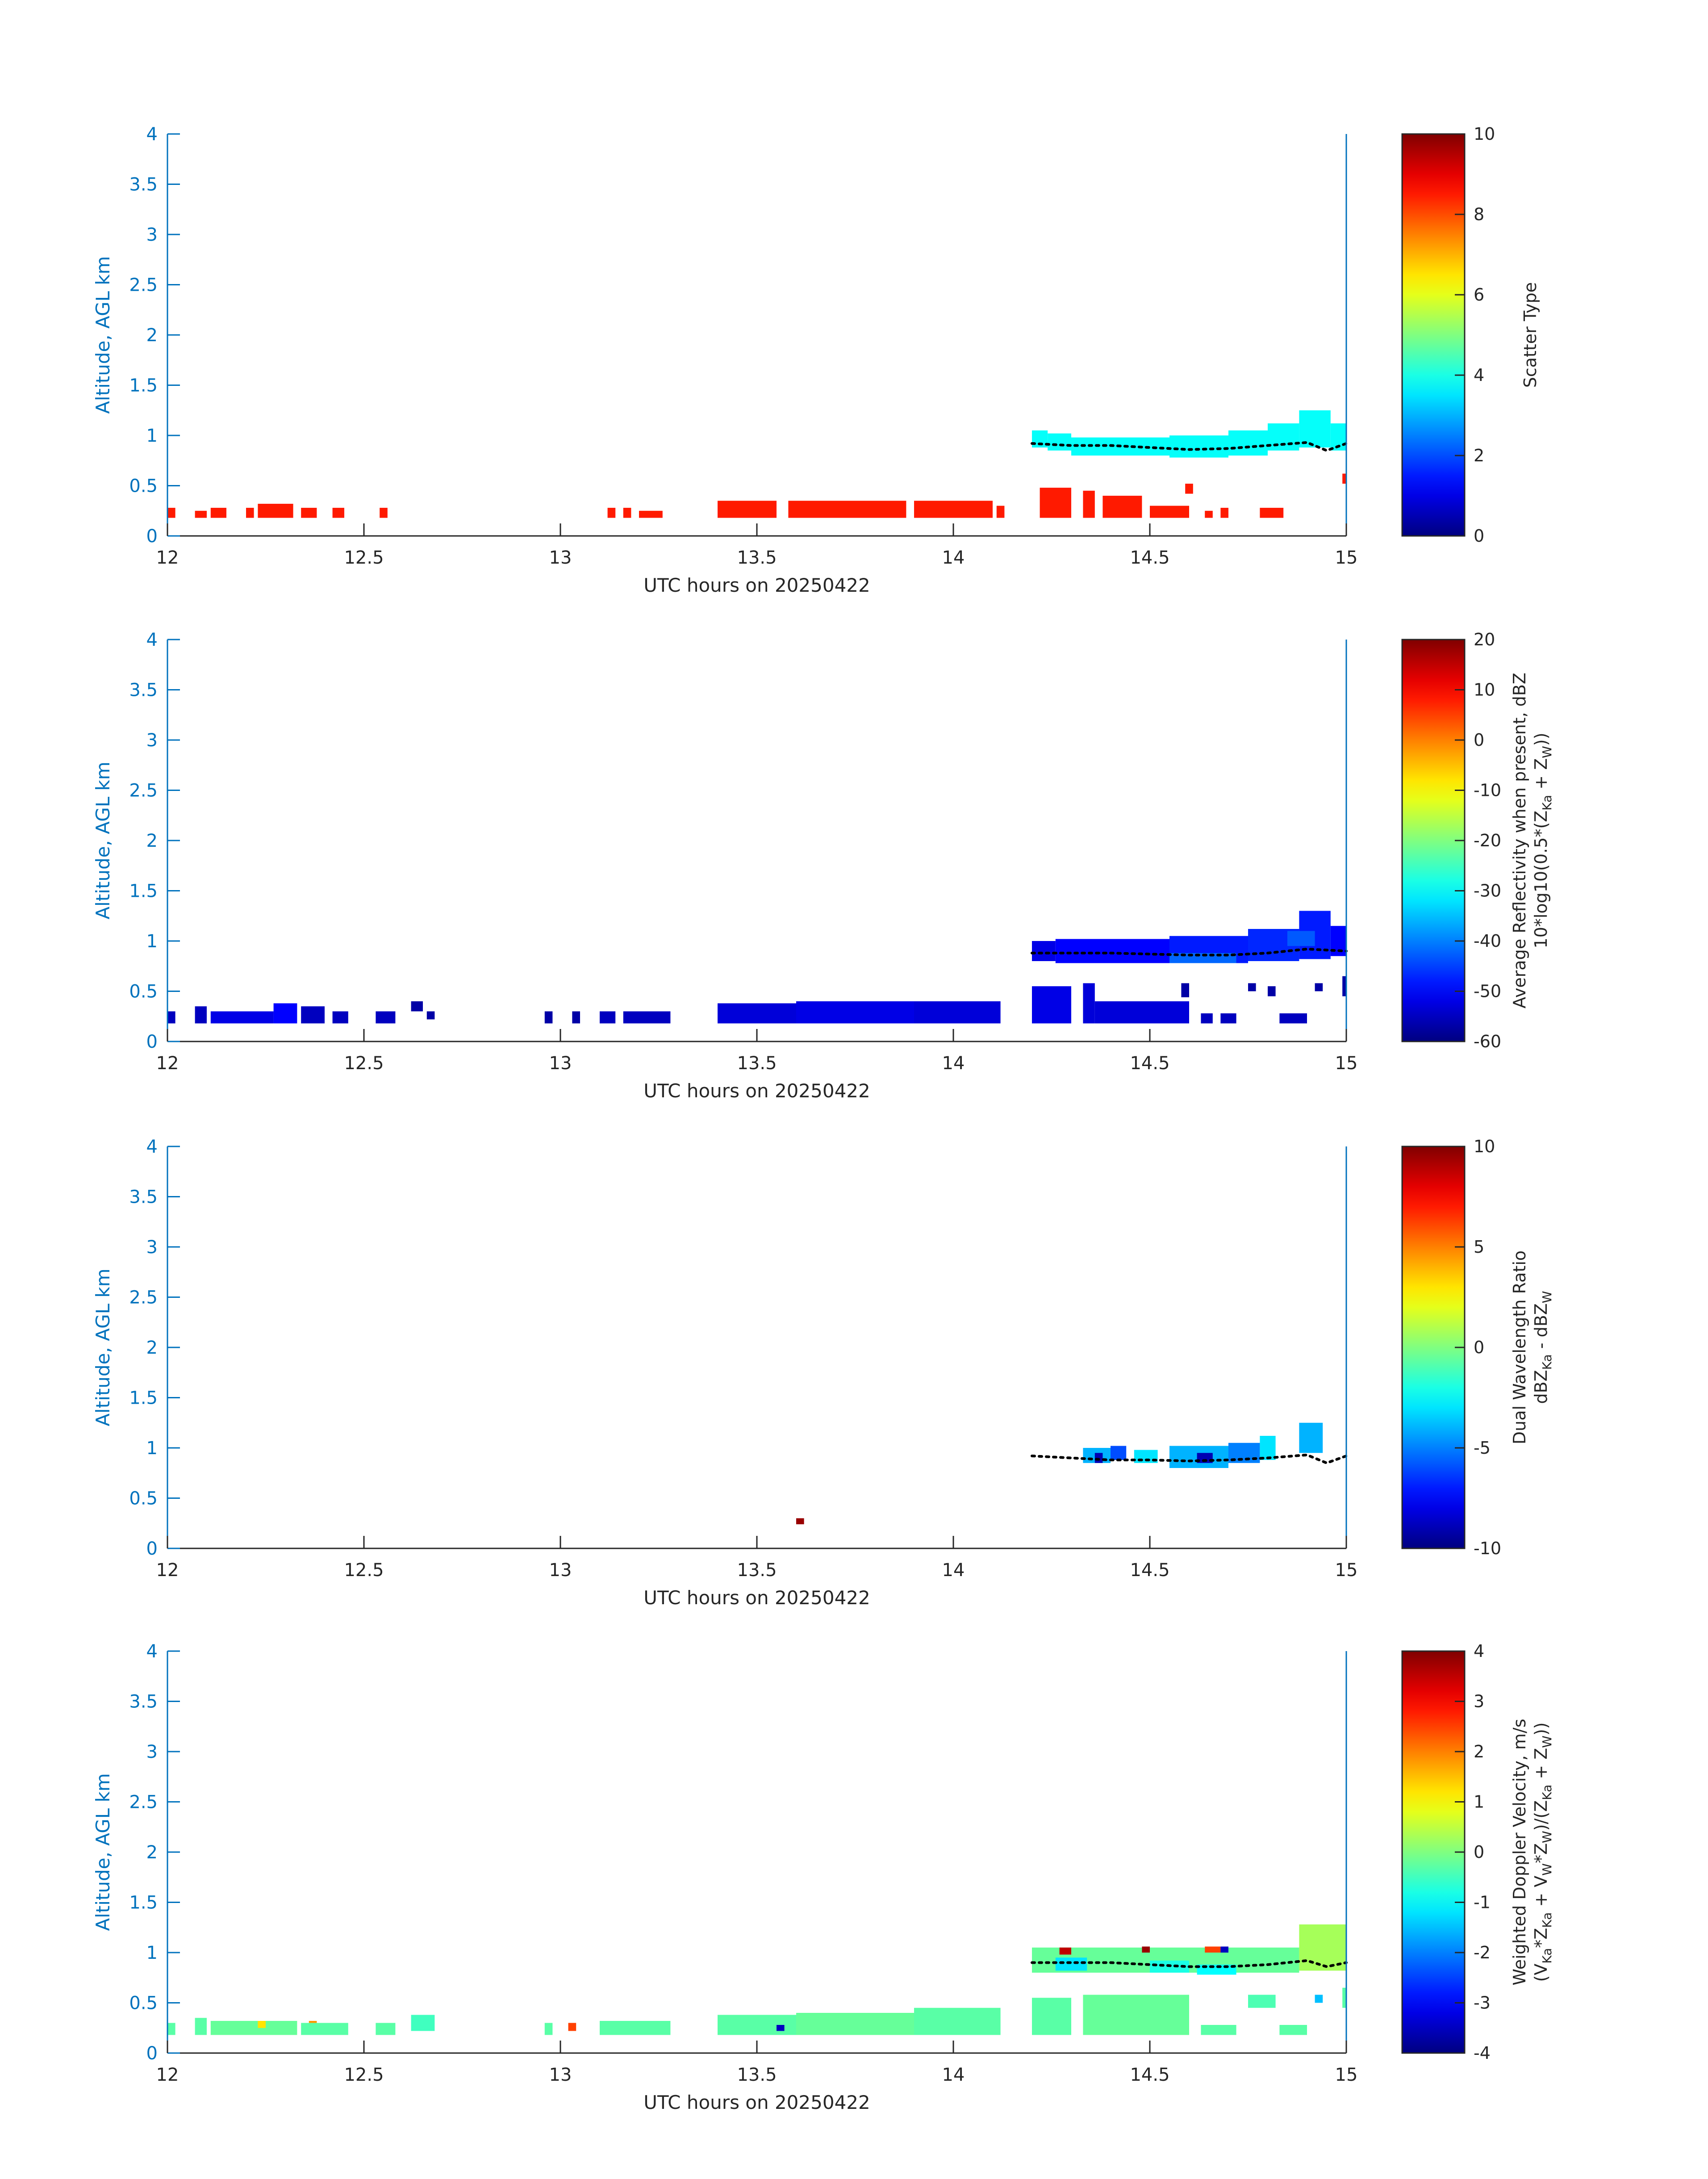 The height and width of the screenshot is (2179, 1708). Describe the element at coordinates (1482, 1903) in the screenshot. I see `colorbar-tick-label: -1` at that location.